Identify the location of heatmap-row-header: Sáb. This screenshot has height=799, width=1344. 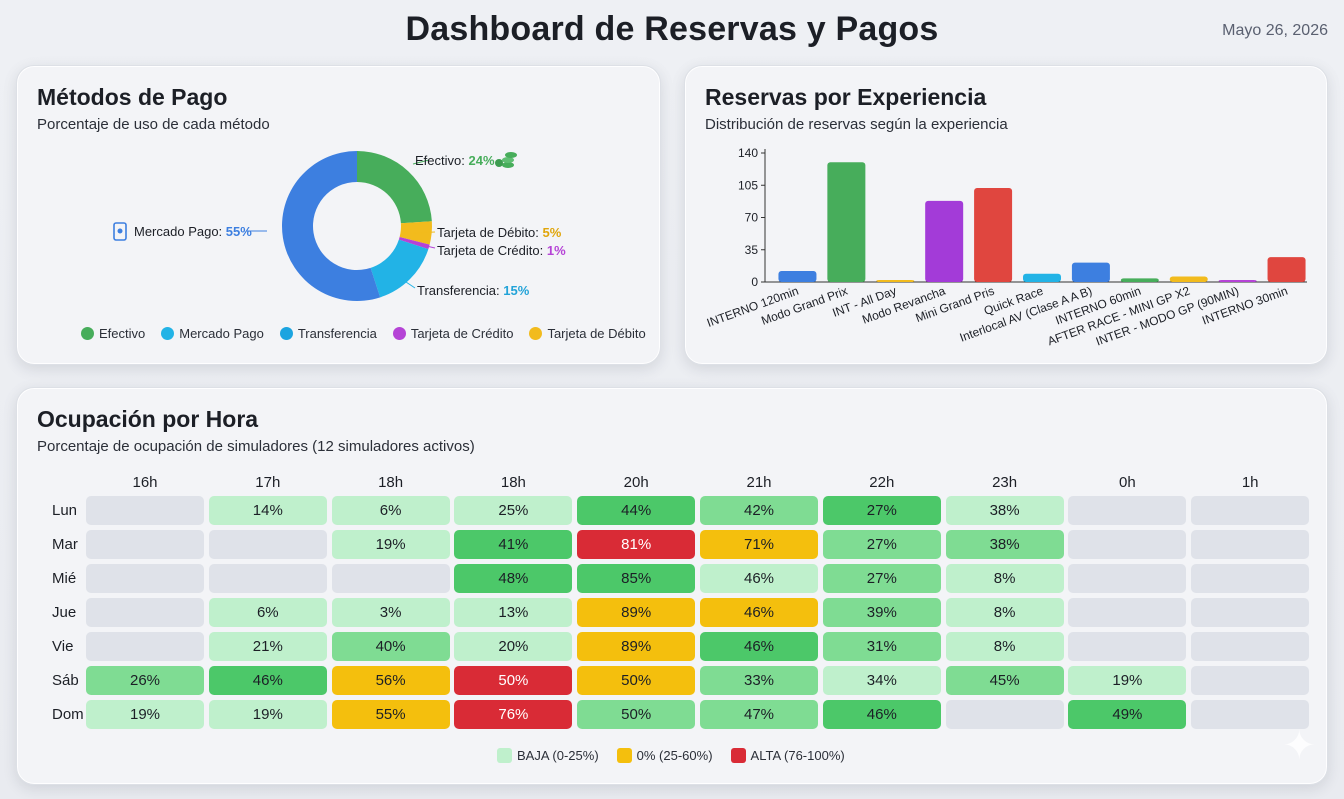
(65, 680).